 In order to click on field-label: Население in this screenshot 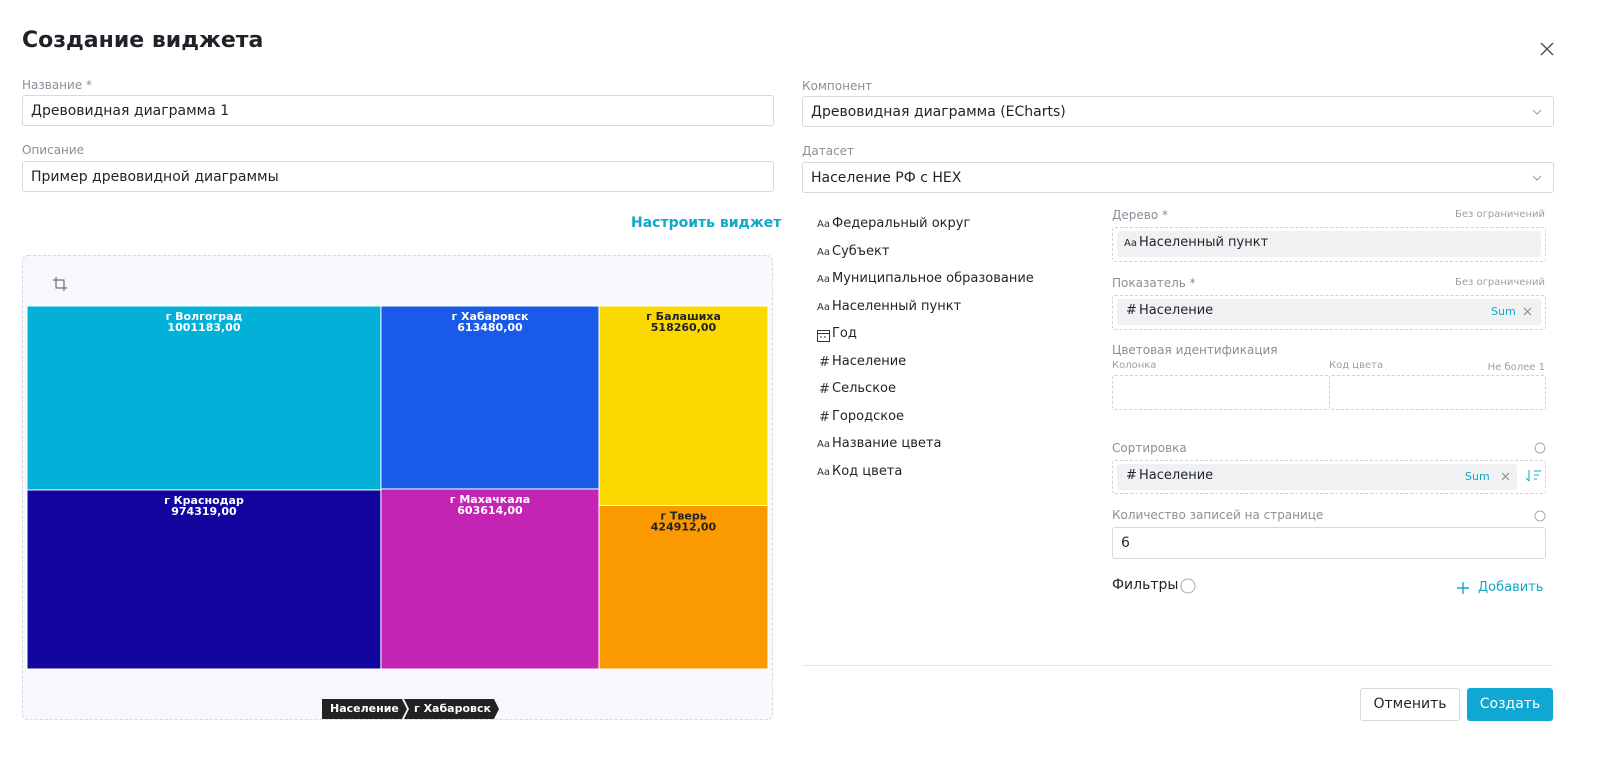, I will do `click(869, 361)`.